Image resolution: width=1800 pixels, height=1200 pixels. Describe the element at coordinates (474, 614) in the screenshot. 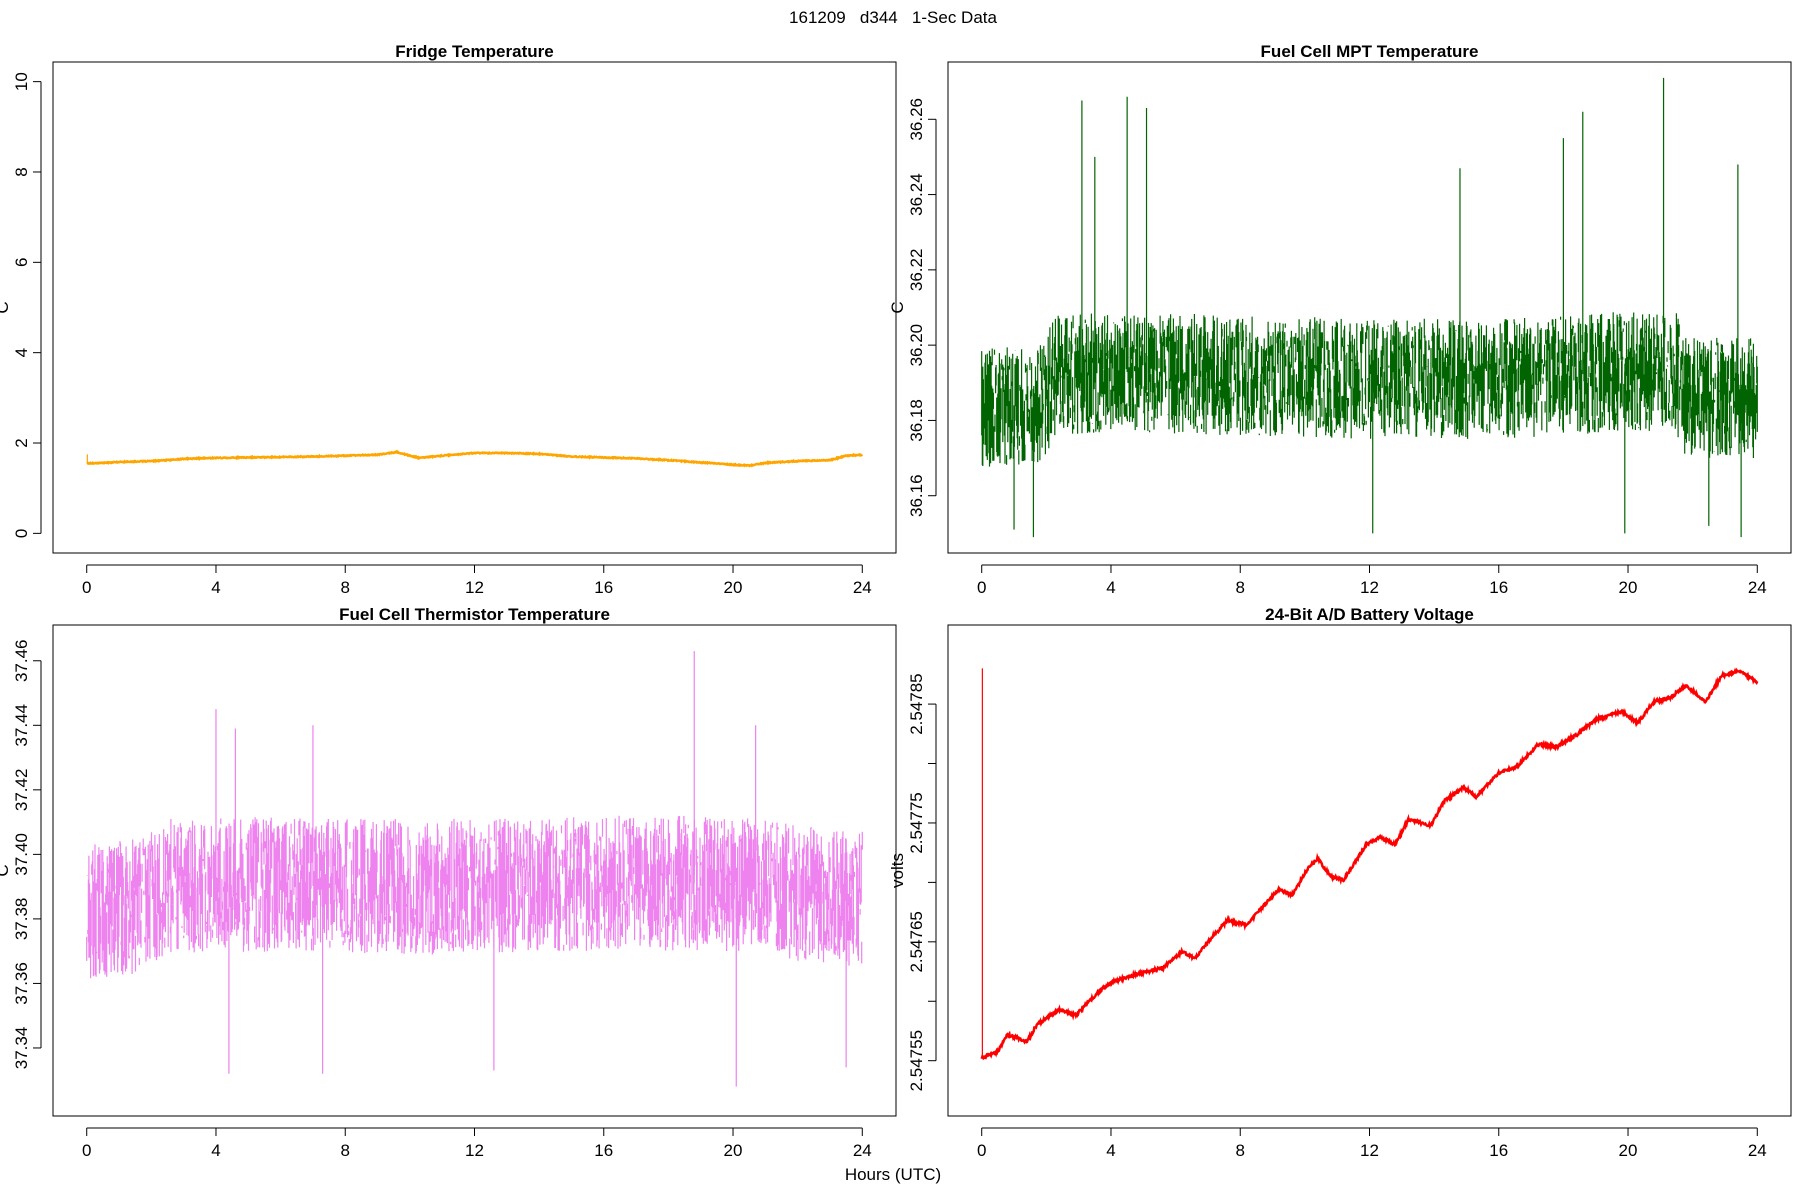

I see `chart-title: Fuel Cell Thermistor Temperature` at that location.